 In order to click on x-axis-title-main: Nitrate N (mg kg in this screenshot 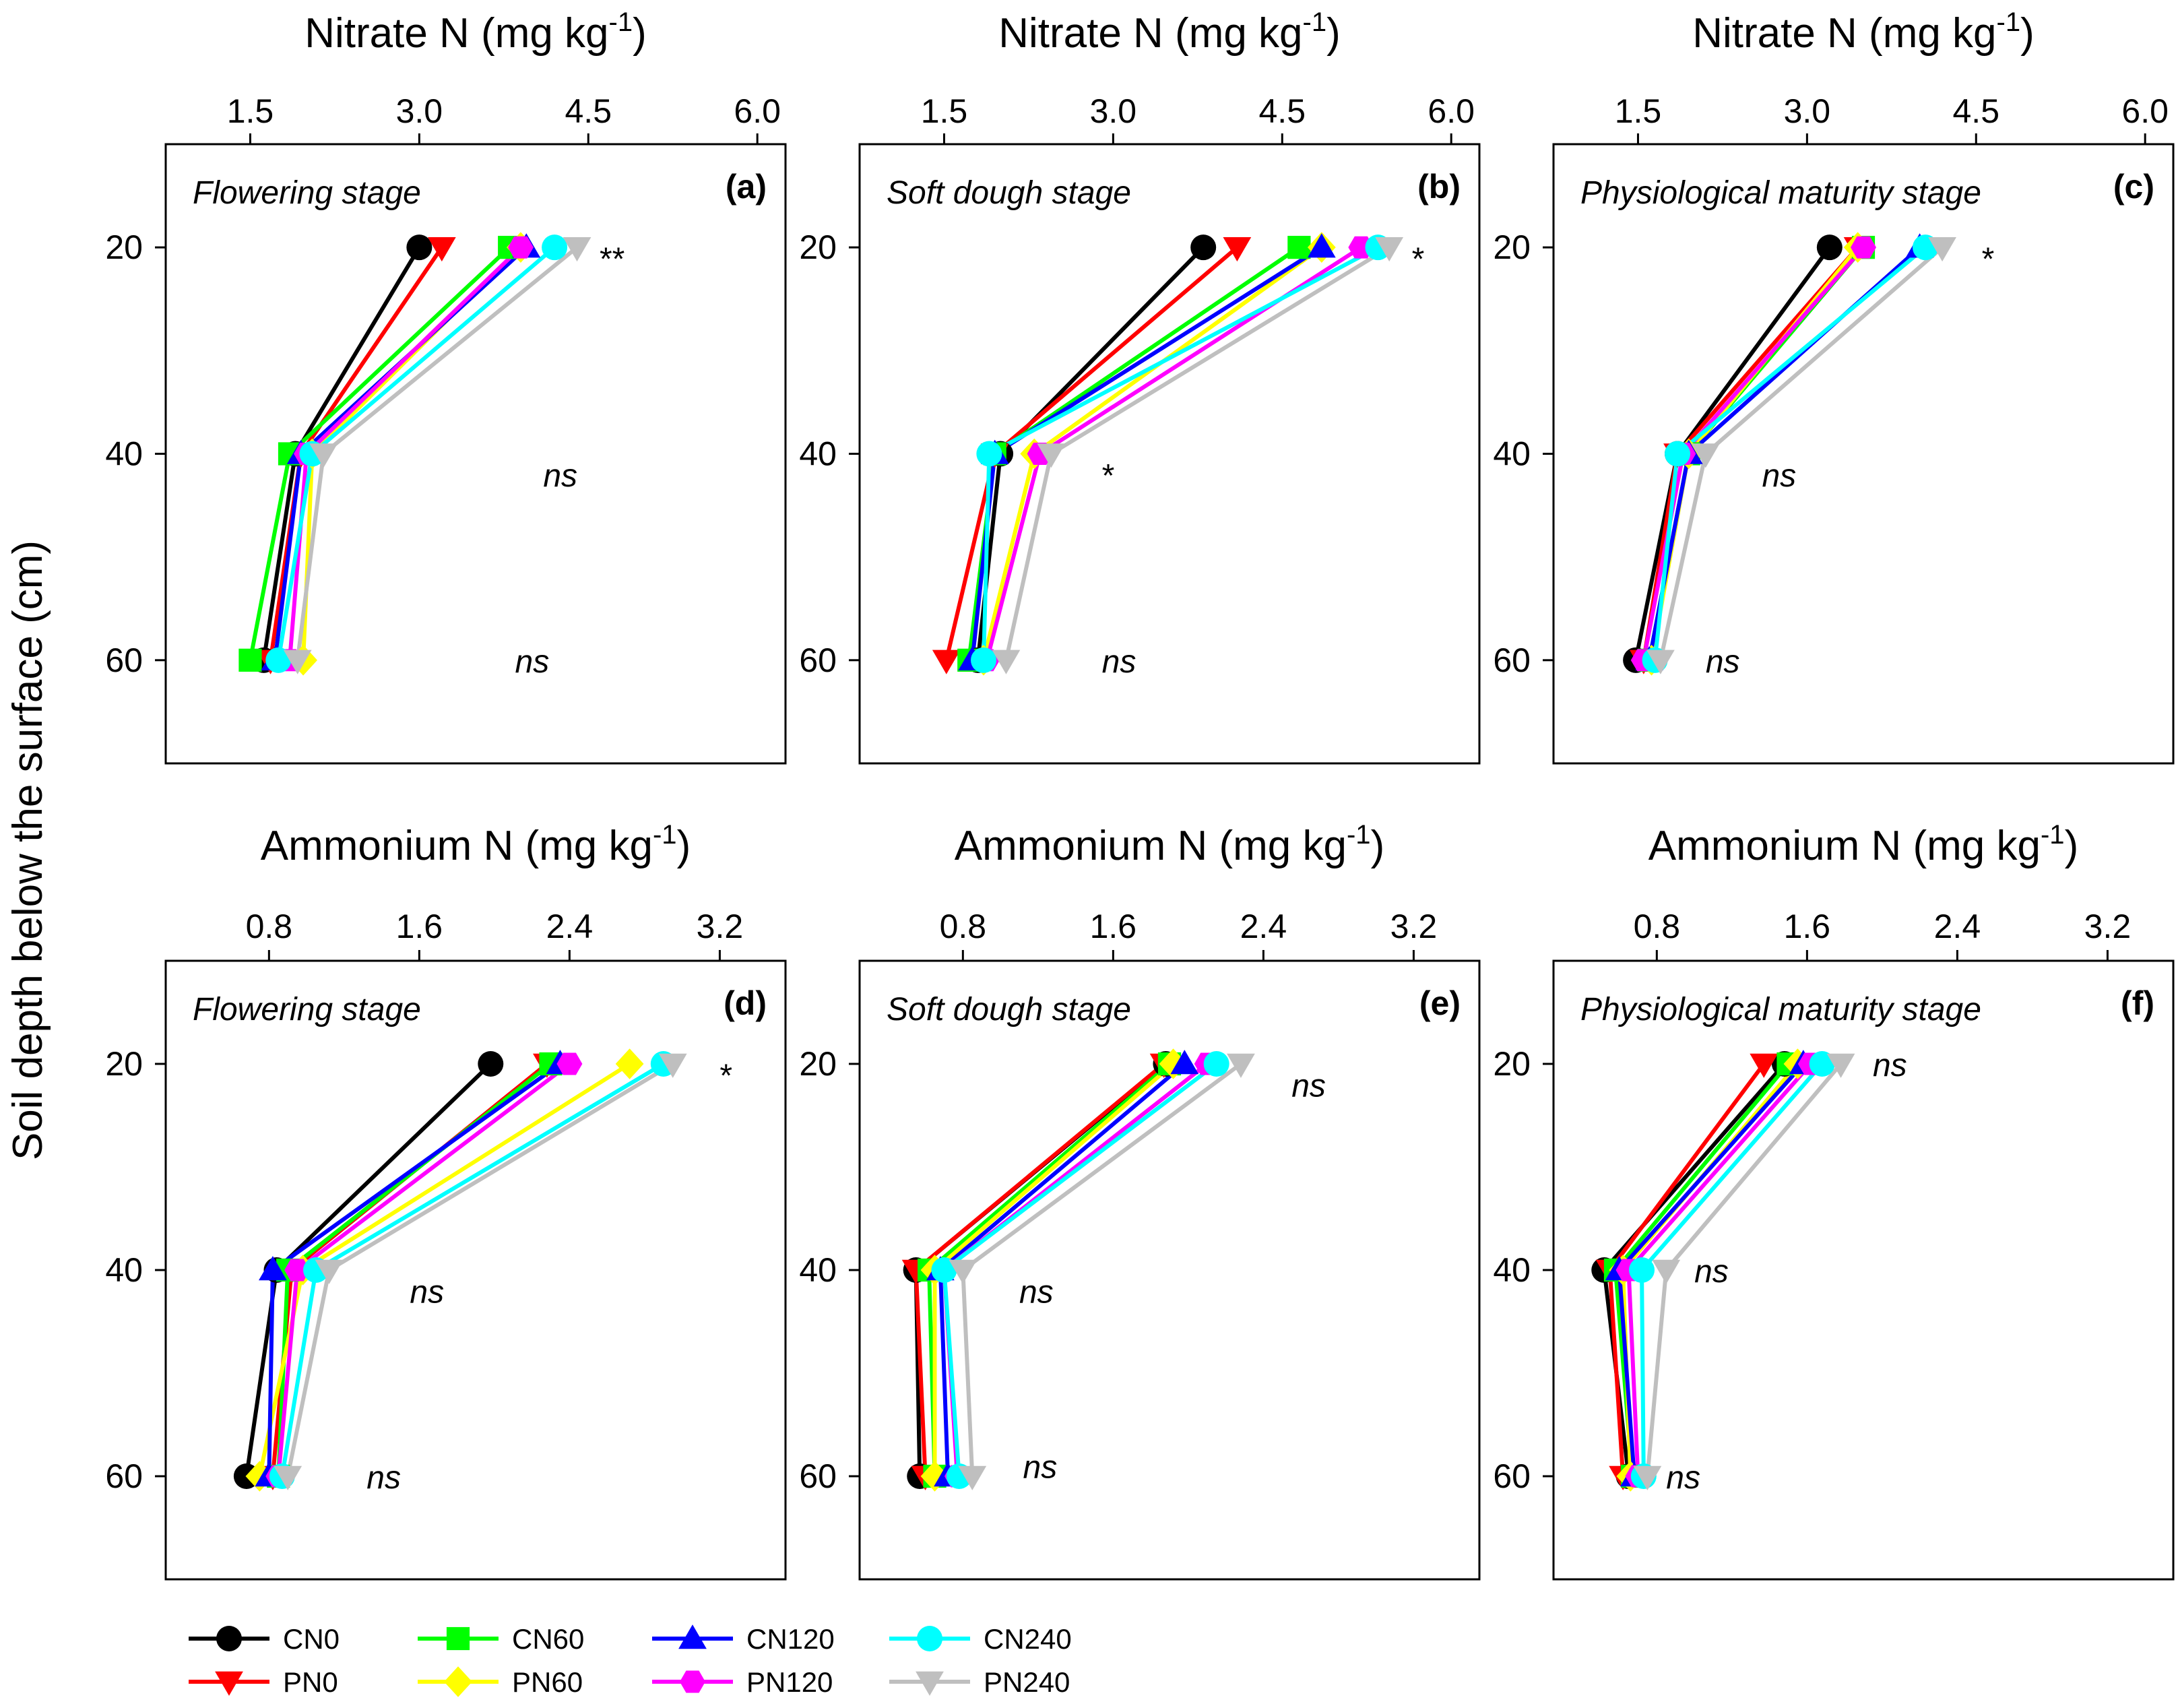, I will do `click(1150, 33)`.